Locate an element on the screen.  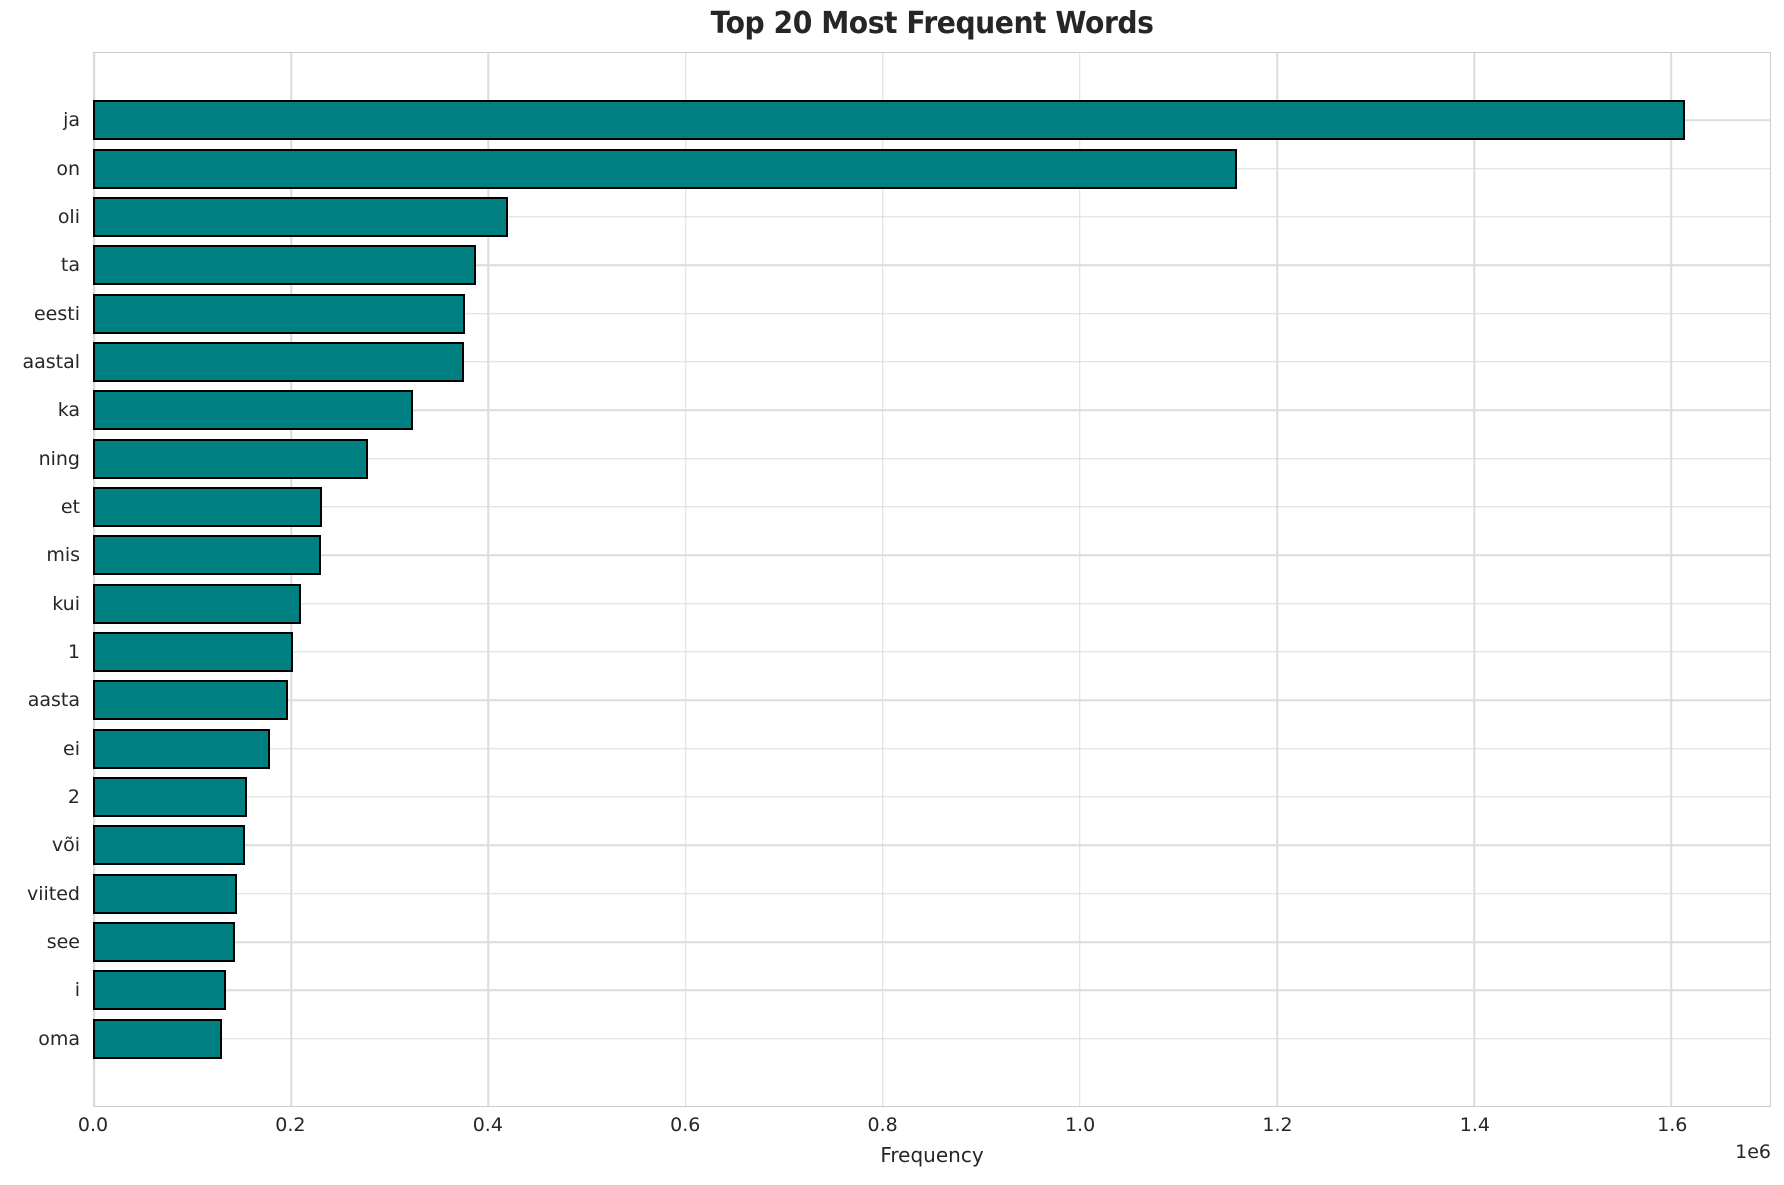
bar-row: kui is located at coordinates (911, 603).